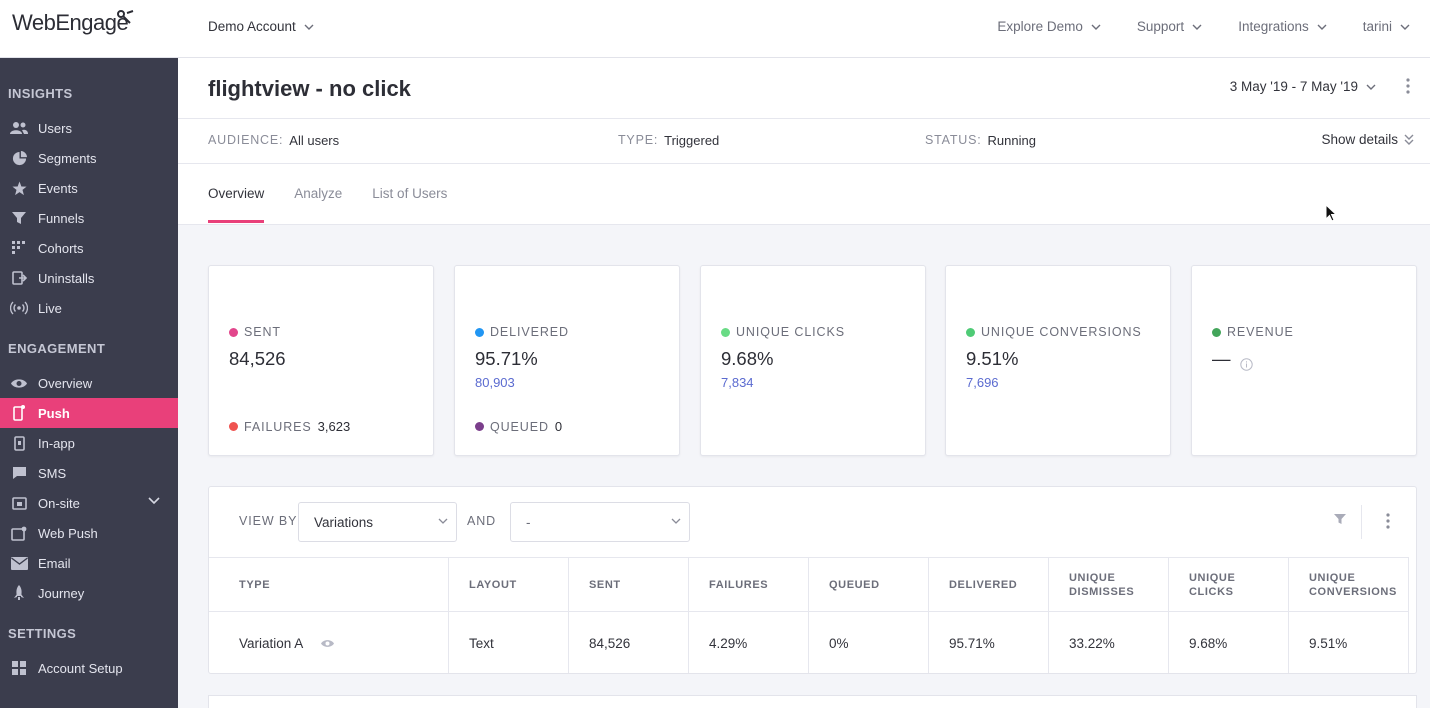 This screenshot has width=1430, height=708. Describe the element at coordinates (982, 382) in the screenshot. I see `stat-sub-value: 7,696` at that location.